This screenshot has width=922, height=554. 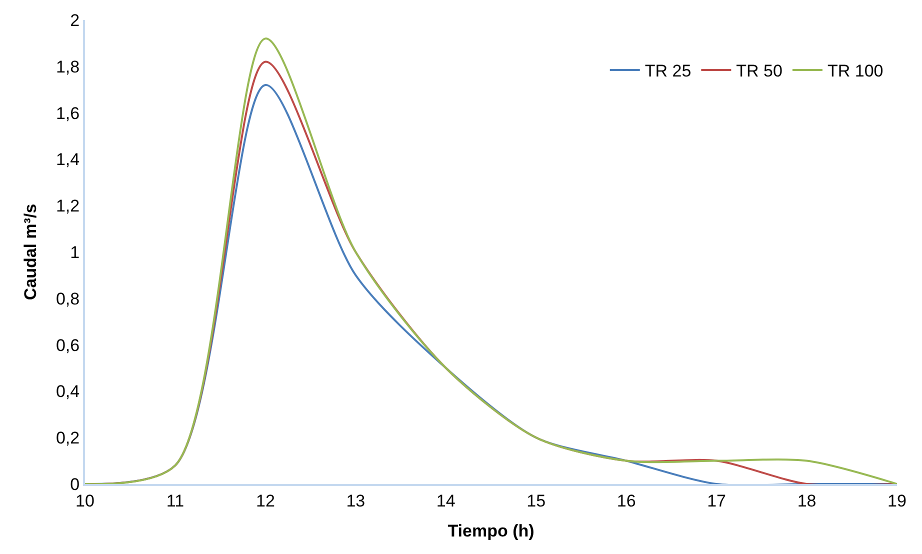 I want to click on x-tick-label: 15, so click(x=536, y=500).